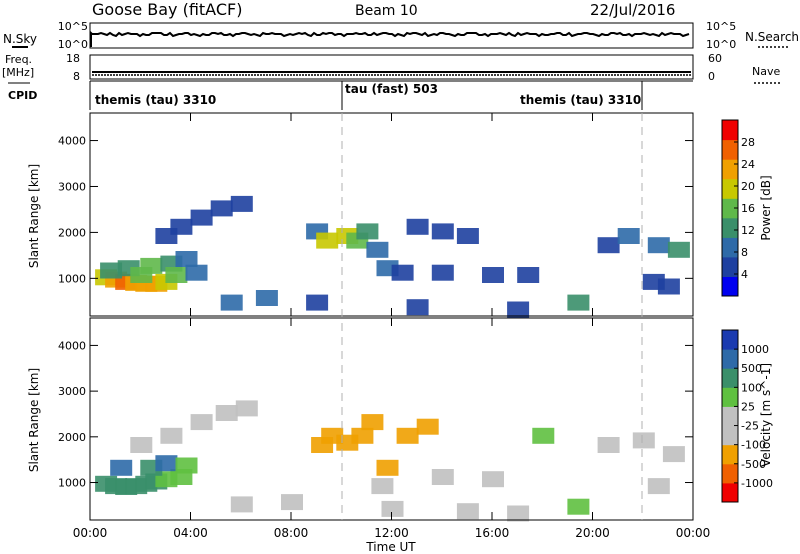 This screenshot has height=554, width=800. What do you see at coordinates (492, 533) in the screenshot?
I see `x-tick-label: 16:00` at bounding box center [492, 533].